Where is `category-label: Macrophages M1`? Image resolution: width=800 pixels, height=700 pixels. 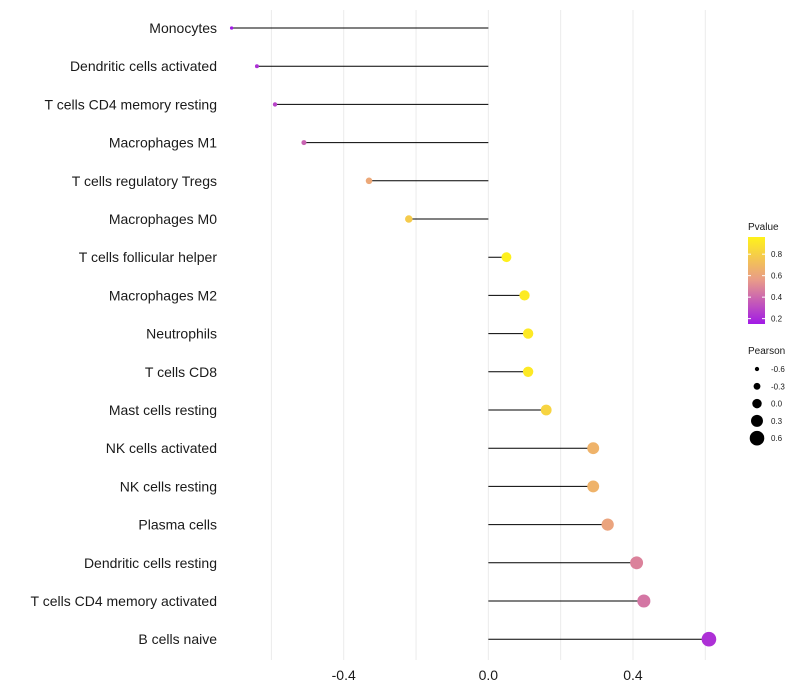
category-label: Macrophages M1 is located at coordinates (163, 143).